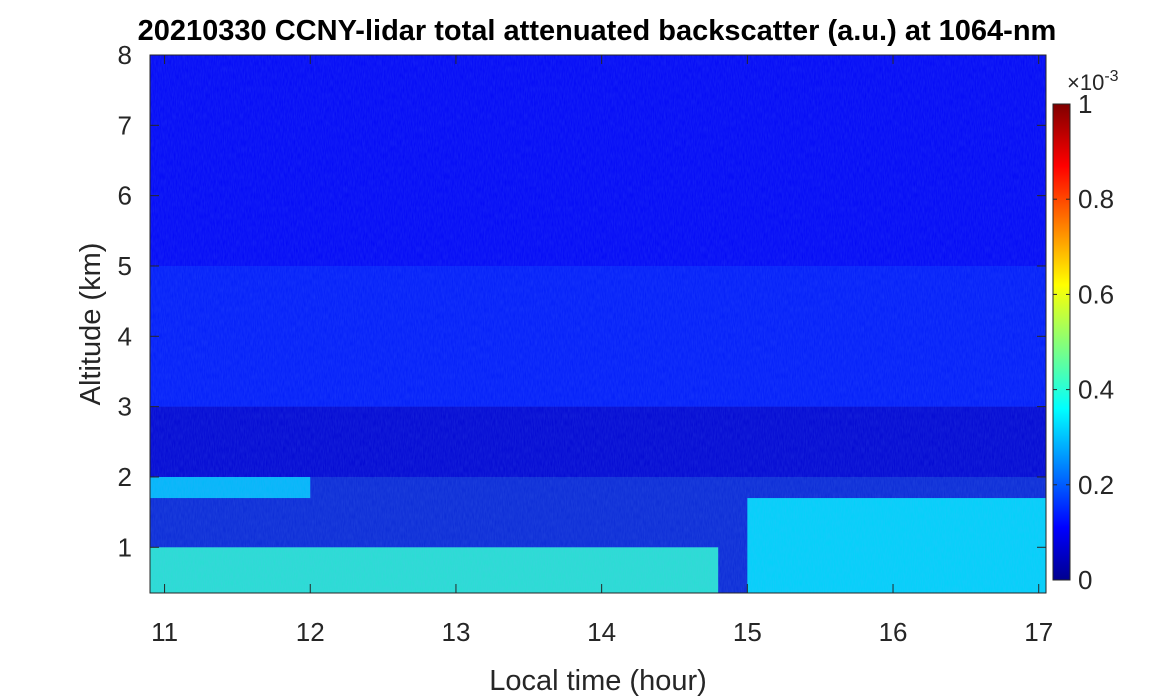 The width and height of the screenshot is (1156, 699). I want to click on colorbar-multiplier-base: ×10, so click(1085, 82).